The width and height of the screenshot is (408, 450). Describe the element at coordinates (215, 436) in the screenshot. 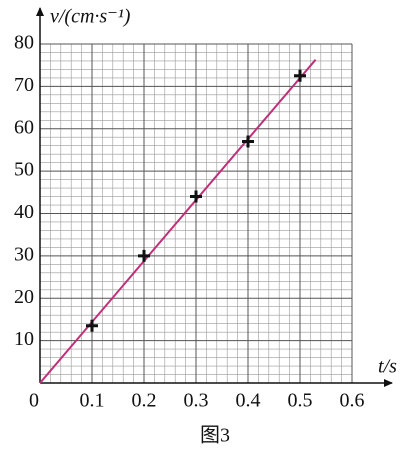

I see `caption: 图3` at that location.